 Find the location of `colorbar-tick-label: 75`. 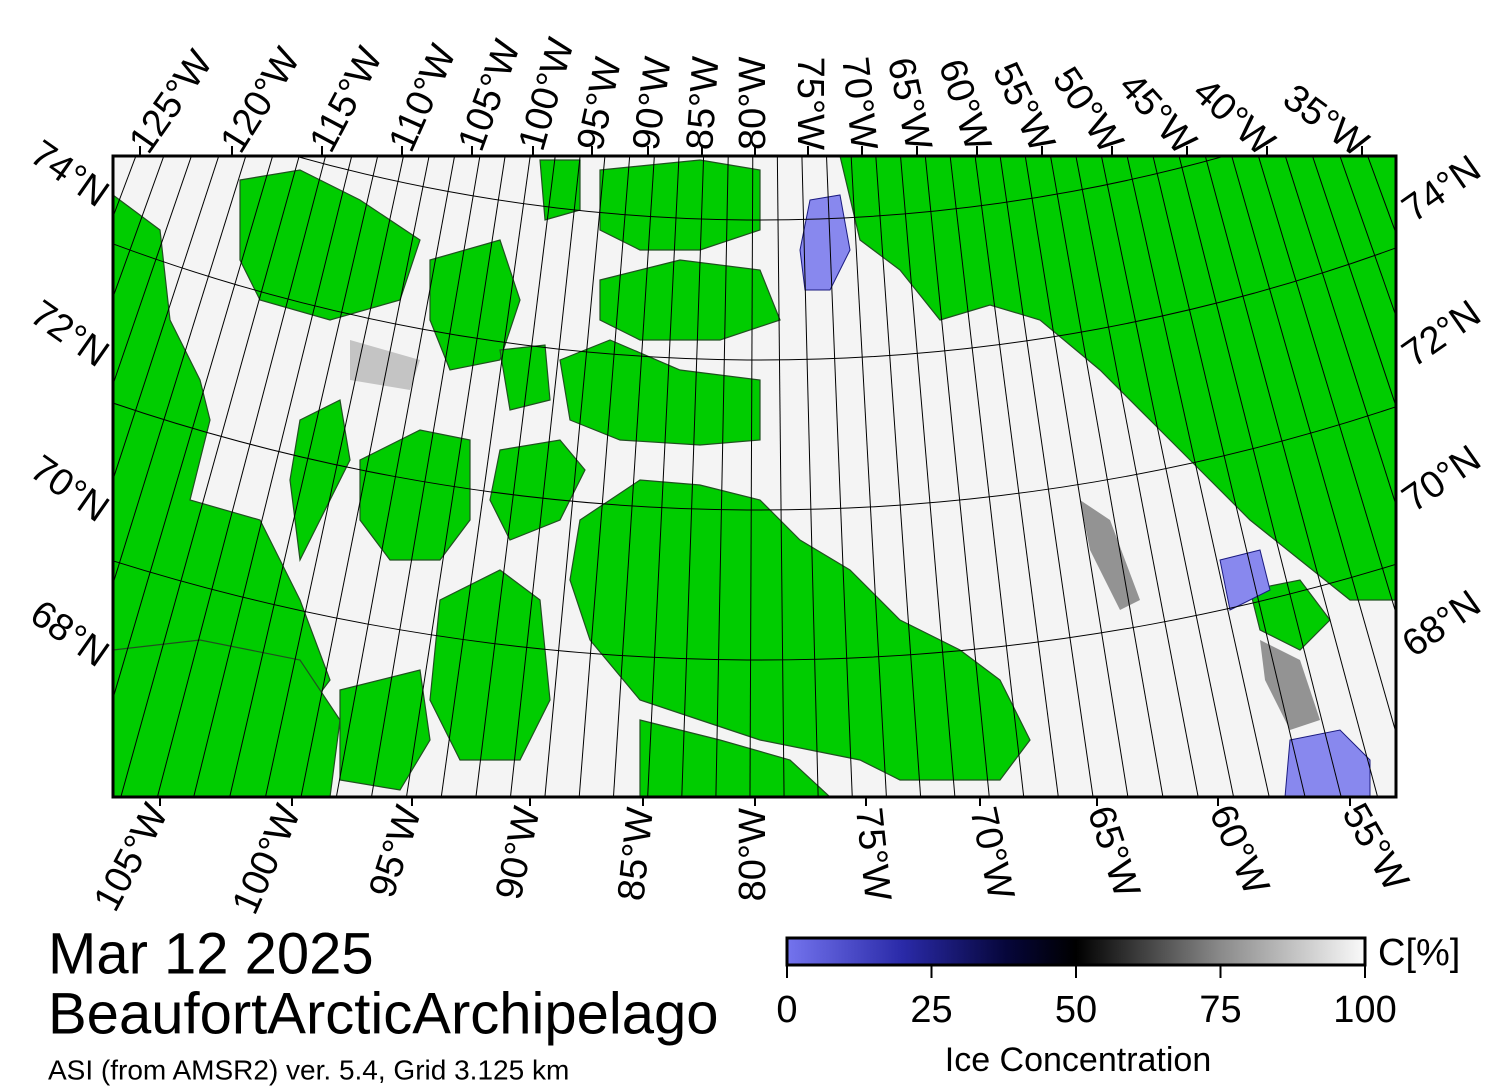

colorbar-tick-label: 75 is located at coordinates (1220, 1010).